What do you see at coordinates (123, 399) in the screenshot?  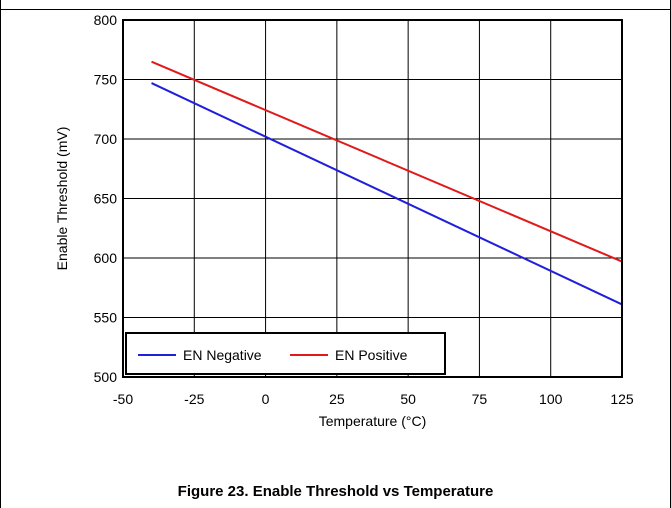 I see `x-tick-label: -50` at bounding box center [123, 399].